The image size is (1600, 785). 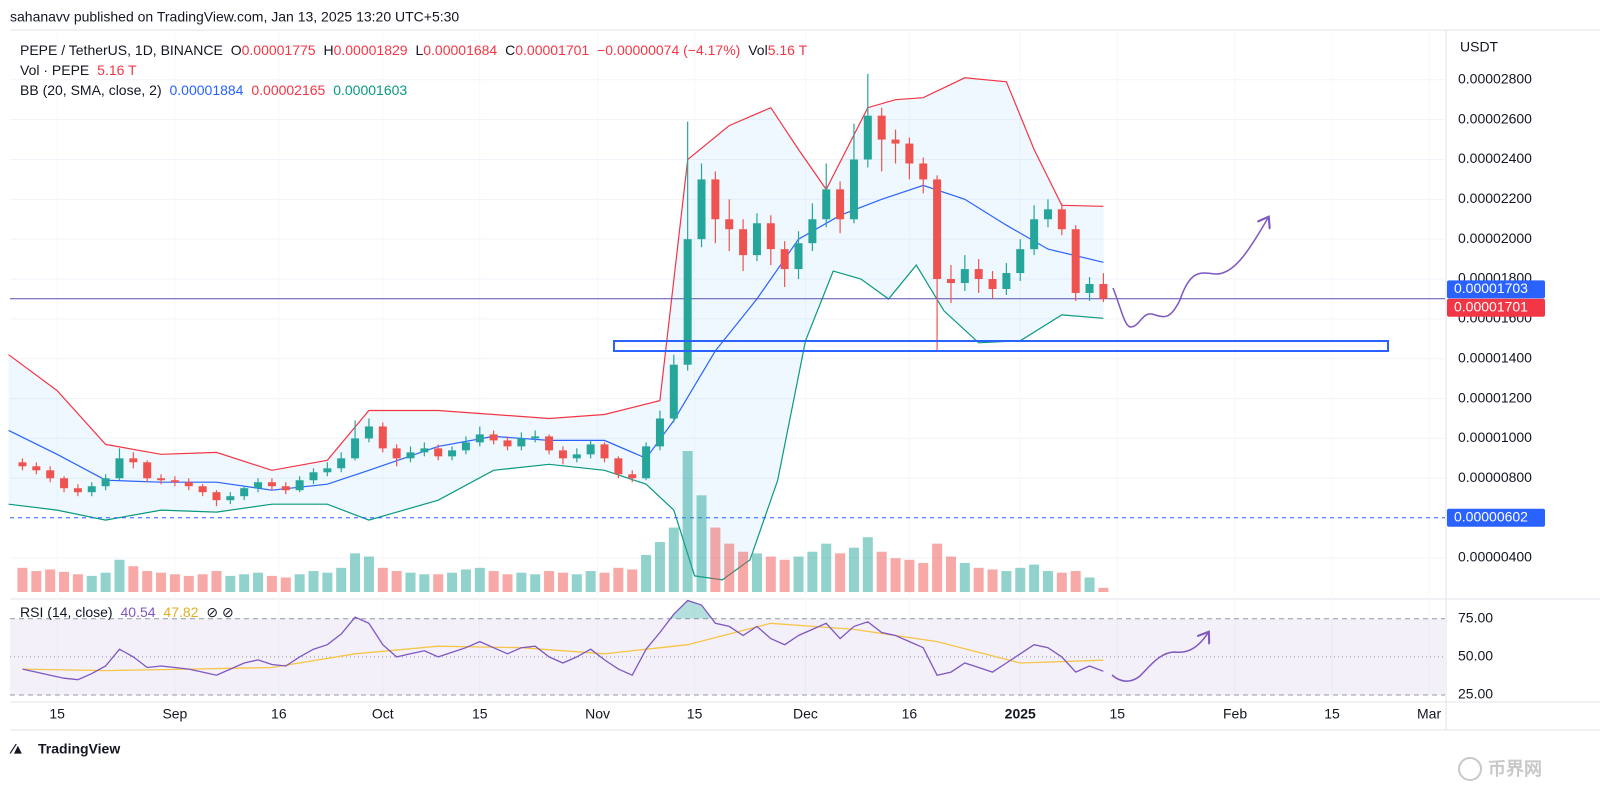 What do you see at coordinates (79, 749) in the screenshot?
I see `brand: TradingView` at bounding box center [79, 749].